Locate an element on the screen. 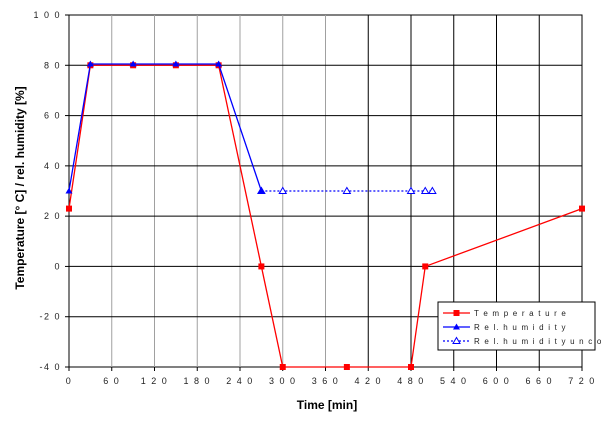 The width and height of the screenshot is (606, 423). y-tick-label: 6 0 is located at coordinates (52, 116).